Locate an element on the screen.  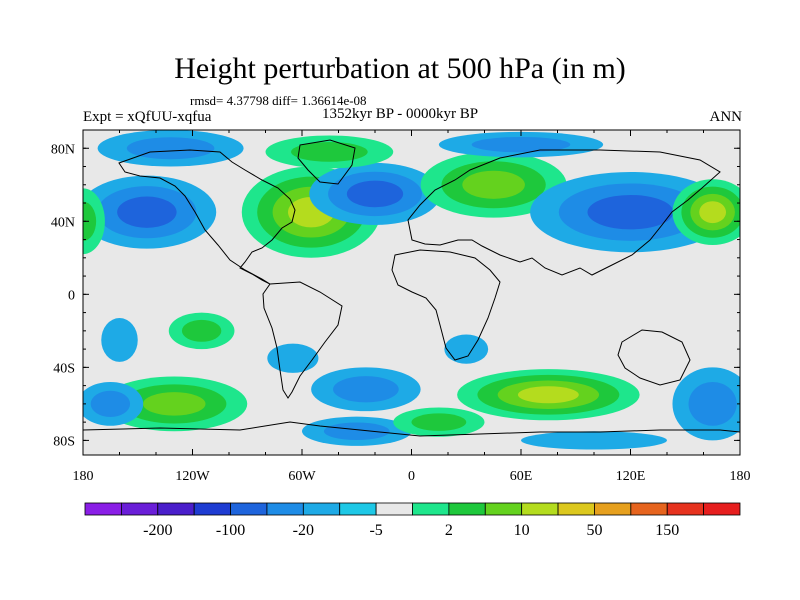
lat-label: 40S is located at coordinates (64, 368).